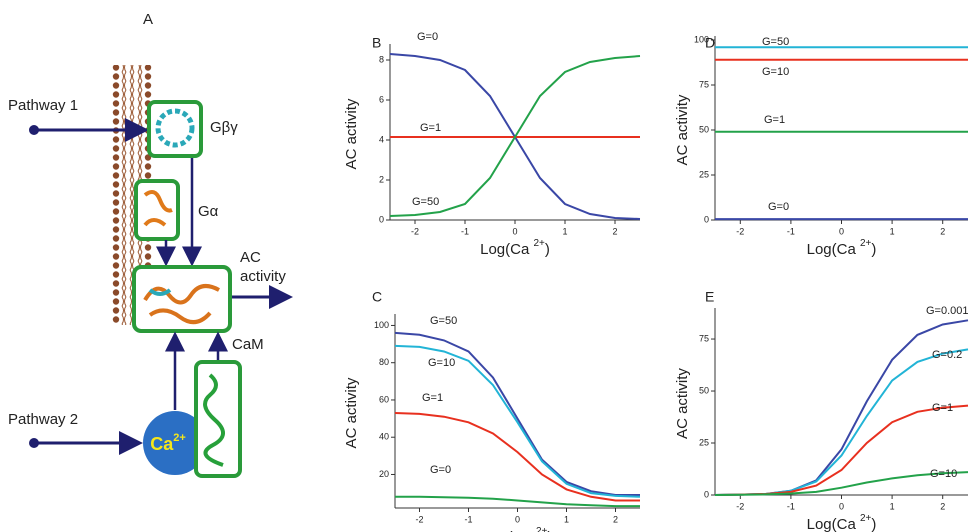 The image size is (970, 532). What do you see at coordinates (381, 179) in the screenshot?
I see `y-tick-label: 2` at bounding box center [381, 179].